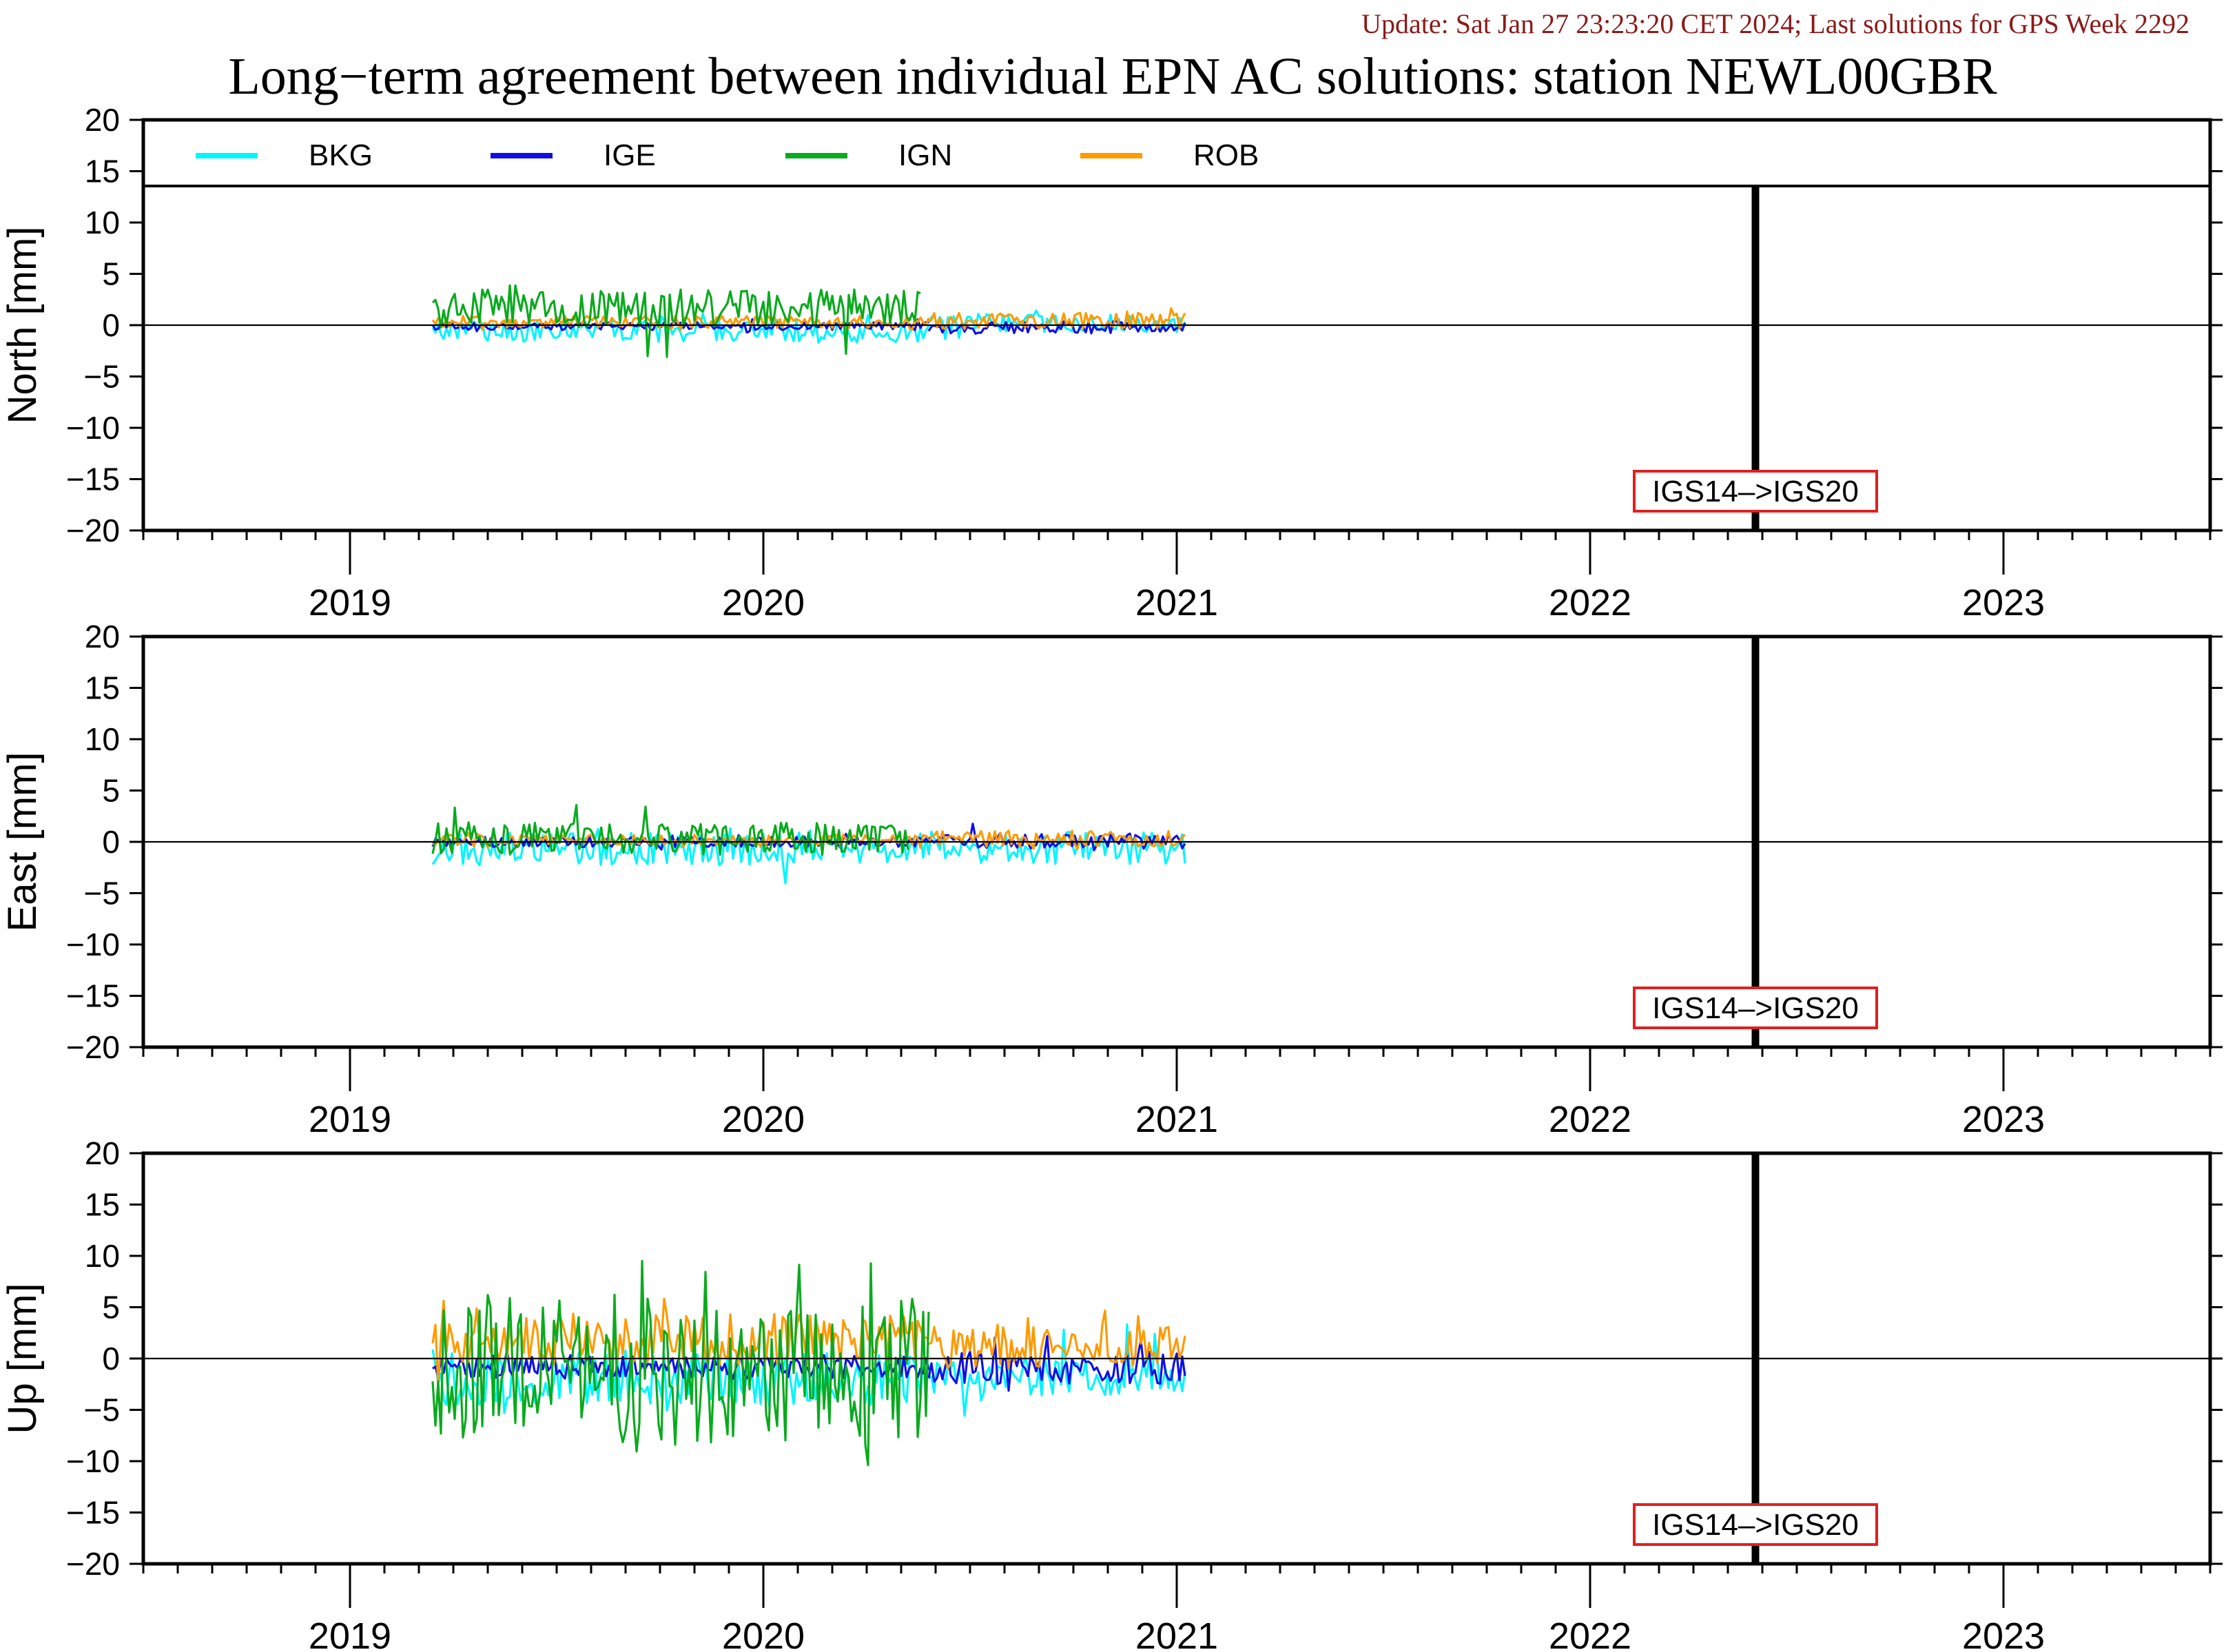 The width and height of the screenshot is (2226, 1652). I want to click on y-axis-label: Up [mm], so click(22, 1358).